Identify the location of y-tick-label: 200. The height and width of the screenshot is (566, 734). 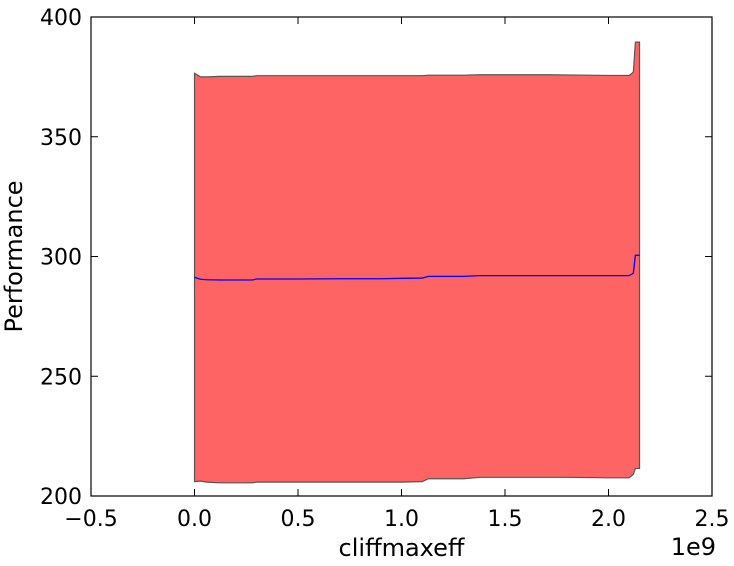
(61, 497).